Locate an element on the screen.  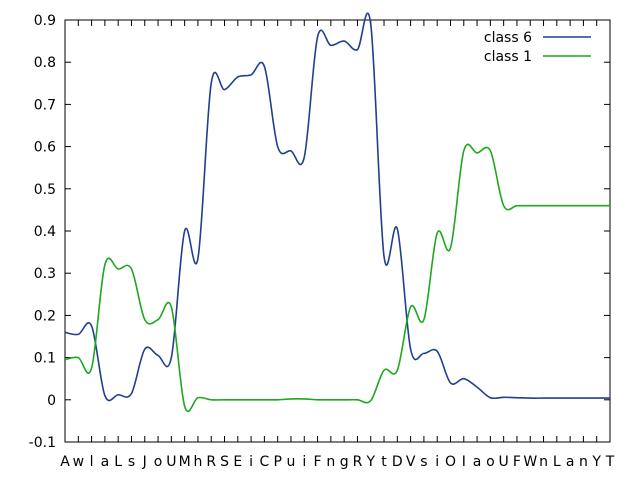
y-tick-label: 0.4 is located at coordinates (45, 232).